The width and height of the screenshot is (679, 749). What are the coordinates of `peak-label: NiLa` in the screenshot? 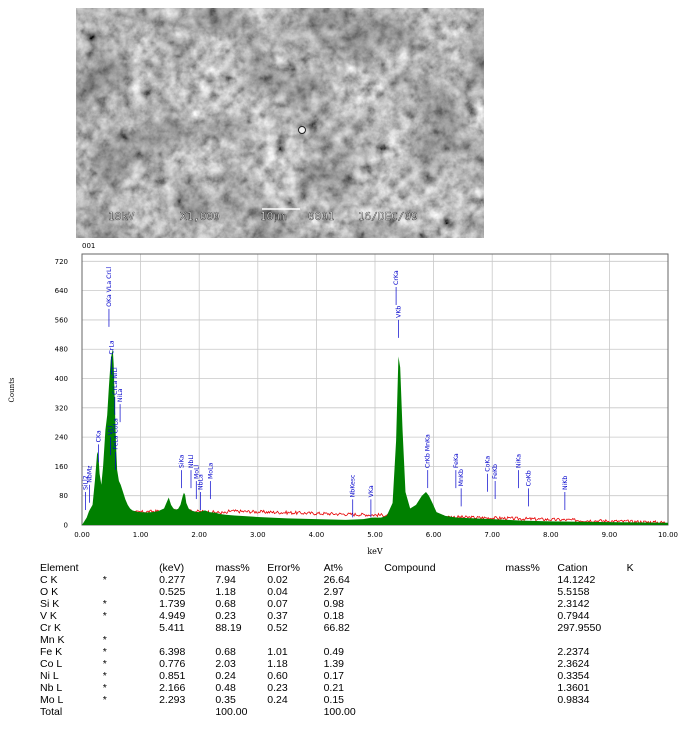 It's located at (120, 395).